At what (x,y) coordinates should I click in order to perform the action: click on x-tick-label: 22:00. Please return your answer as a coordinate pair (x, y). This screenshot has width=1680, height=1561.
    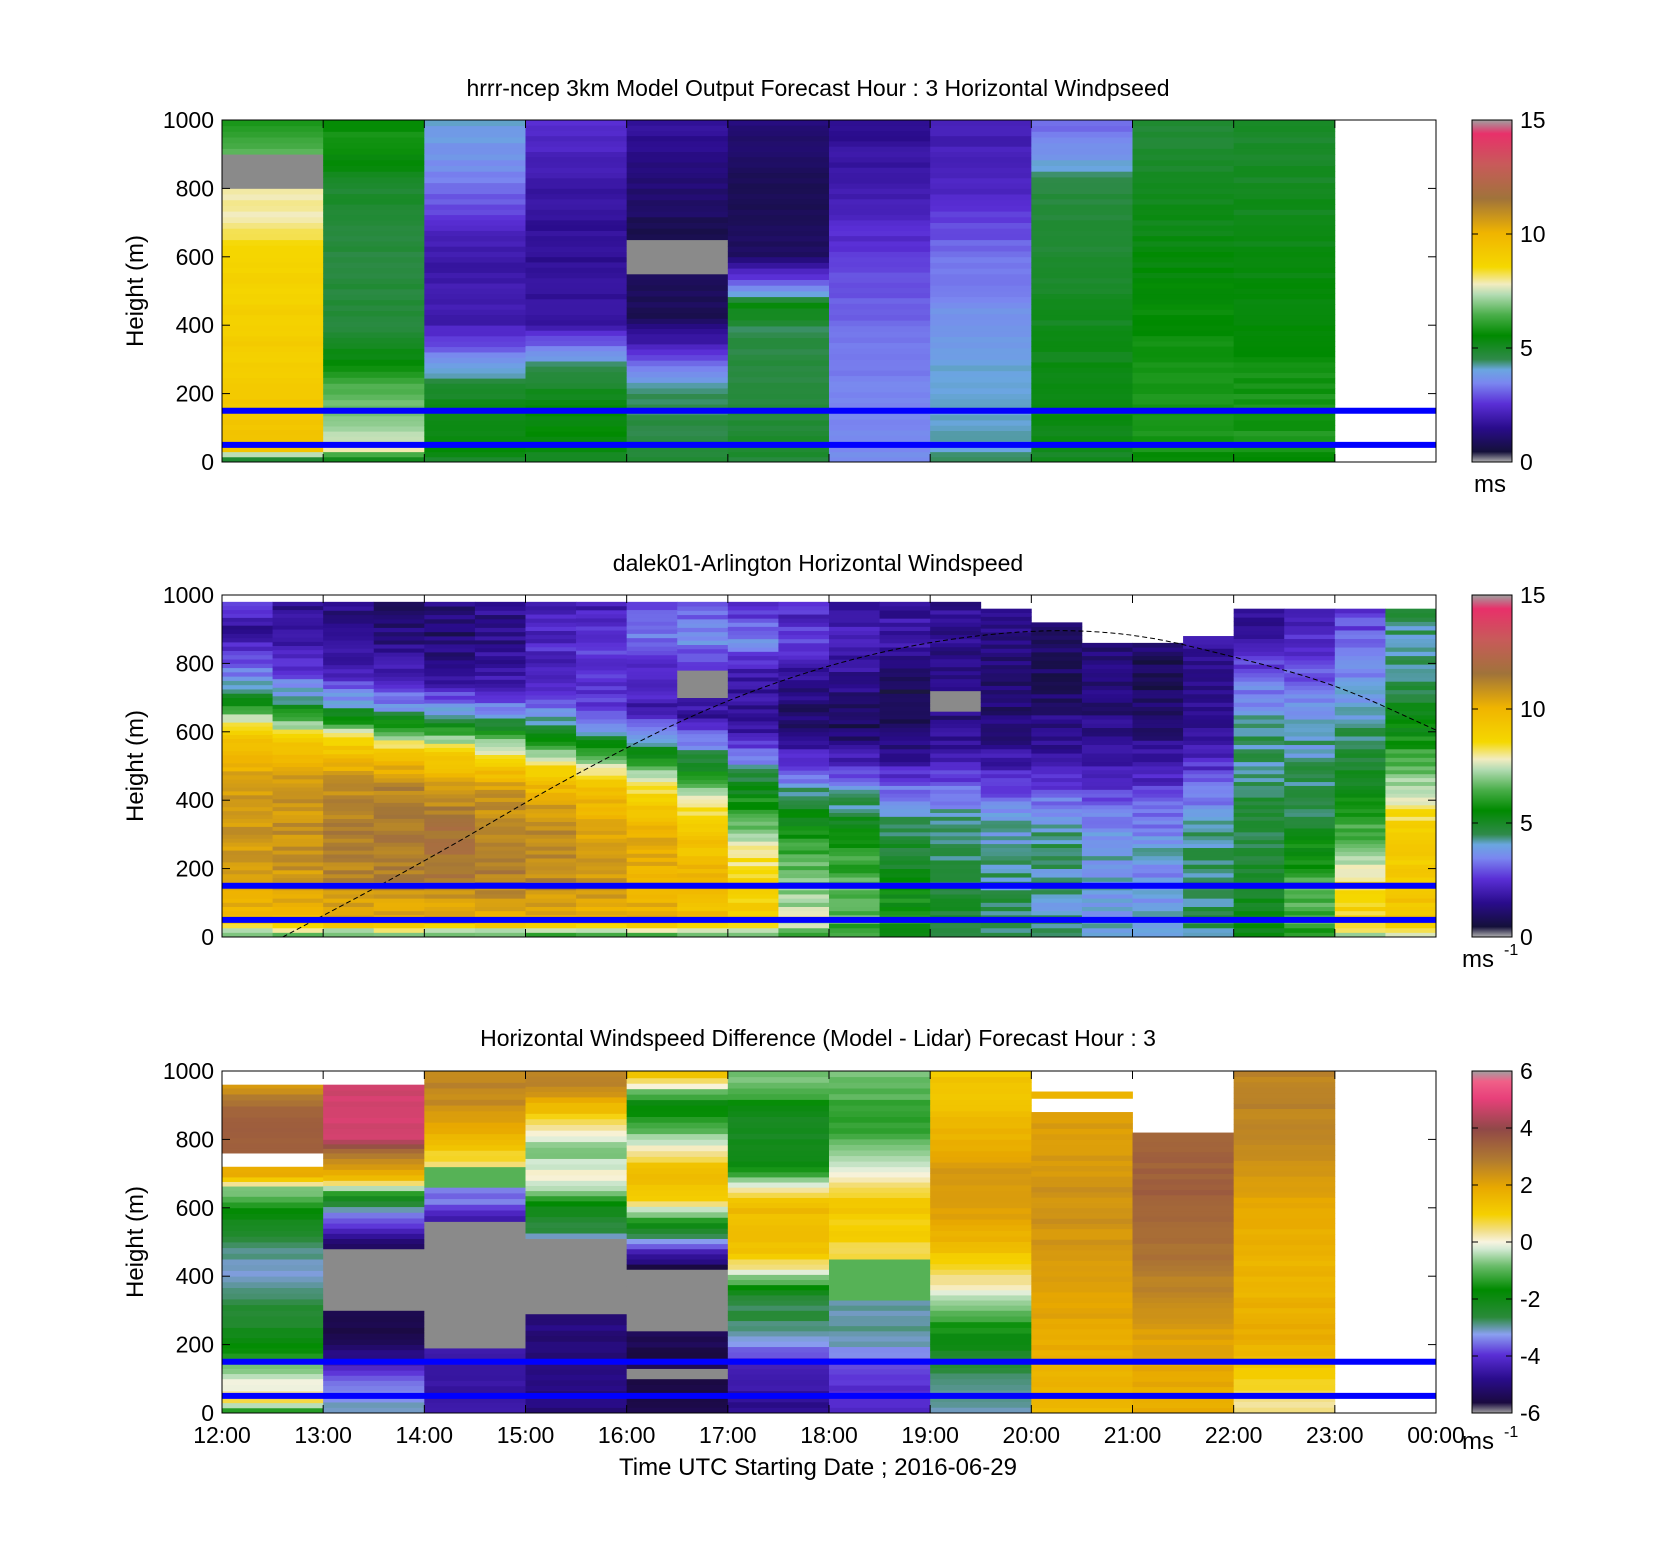
    Looking at the image, I should click on (1234, 1435).